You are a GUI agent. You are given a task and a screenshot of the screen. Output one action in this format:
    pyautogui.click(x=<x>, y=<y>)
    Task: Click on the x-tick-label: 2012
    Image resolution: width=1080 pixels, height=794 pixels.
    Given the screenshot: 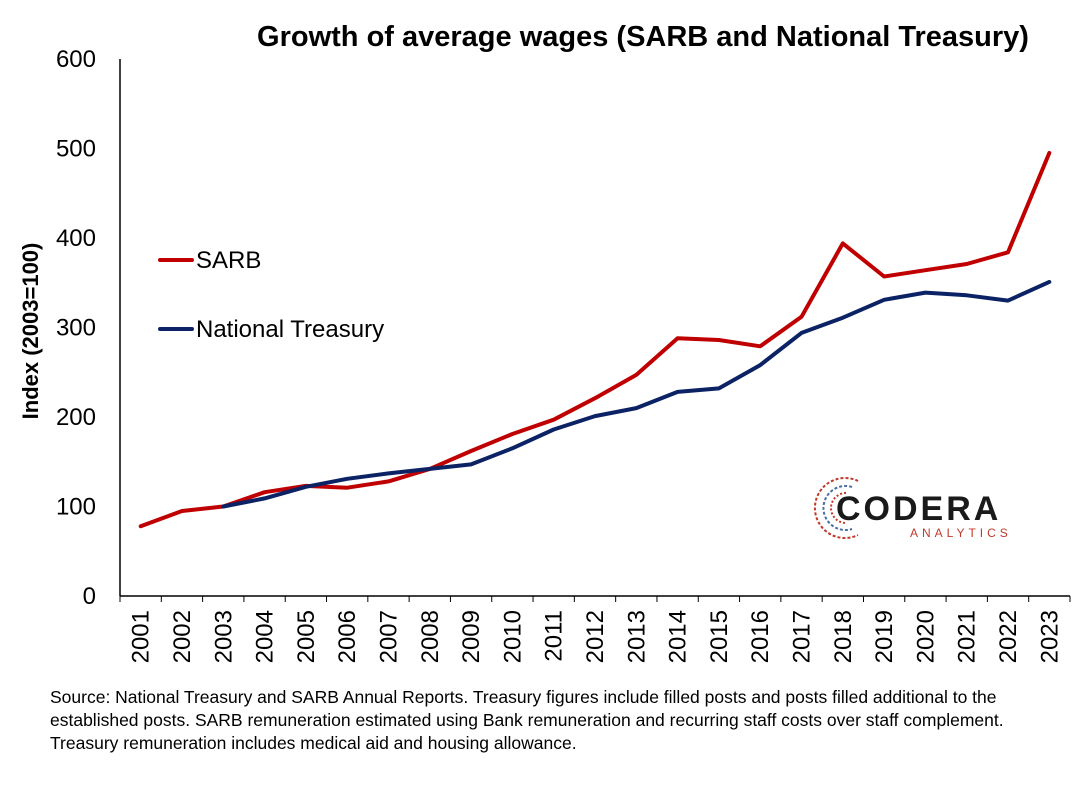 What is the action you would take?
    pyautogui.click(x=595, y=636)
    